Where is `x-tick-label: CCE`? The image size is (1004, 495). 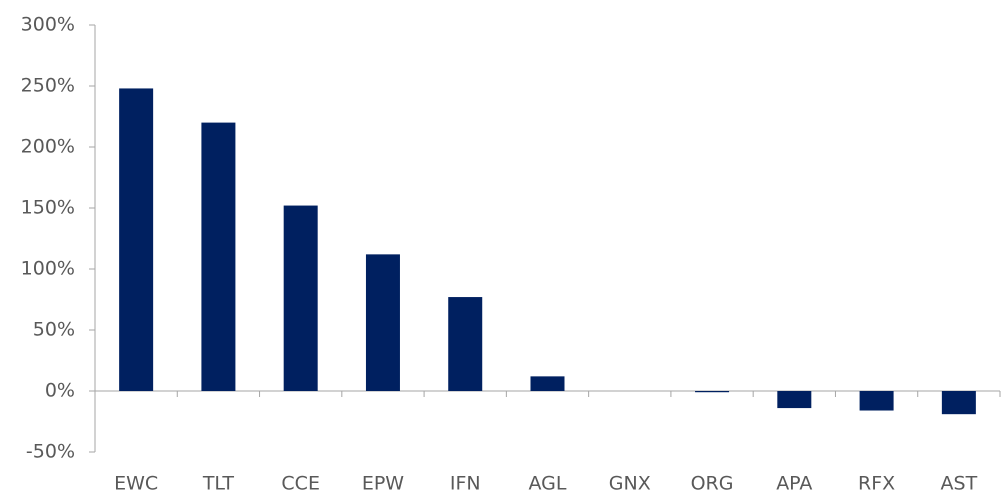
x-tick-label: CCE is located at coordinates (300, 484).